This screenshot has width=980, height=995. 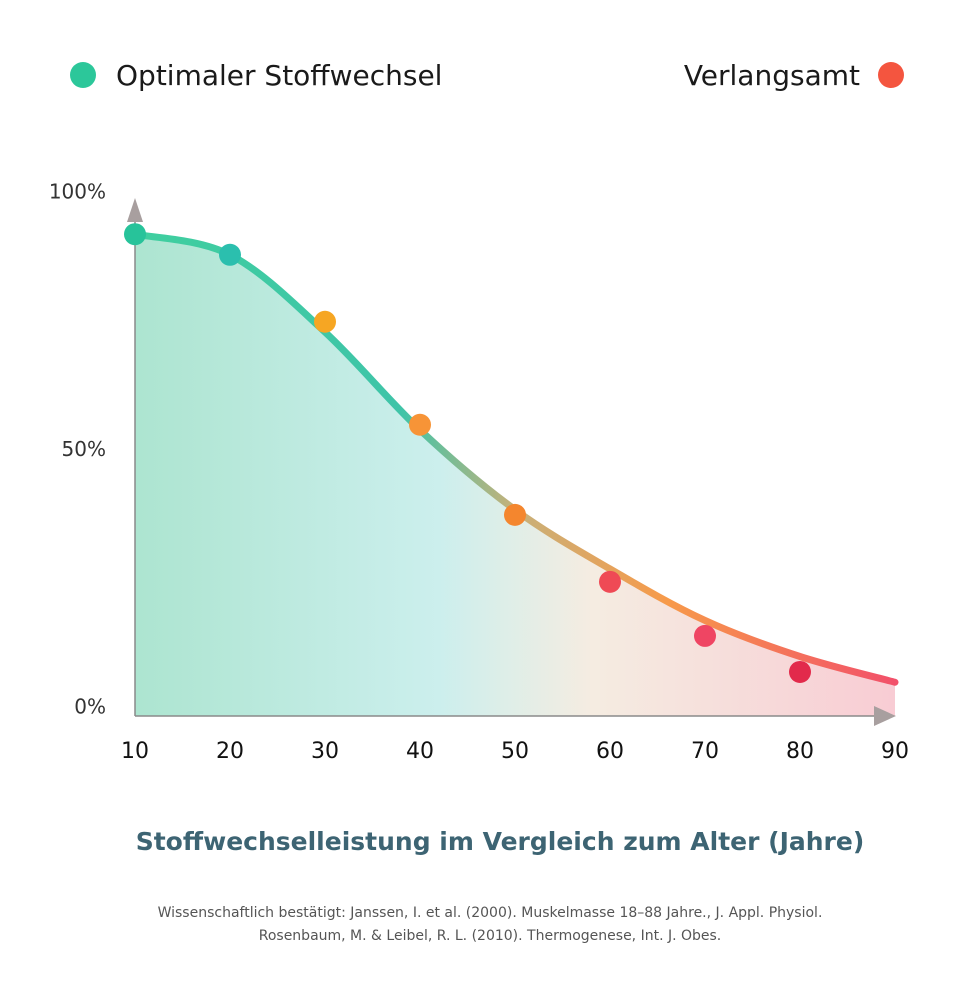 What do you see at coordinates (90, 707) in the screenshot?
I see `y-tick-label: 0%` at bounding box center [90, 707].